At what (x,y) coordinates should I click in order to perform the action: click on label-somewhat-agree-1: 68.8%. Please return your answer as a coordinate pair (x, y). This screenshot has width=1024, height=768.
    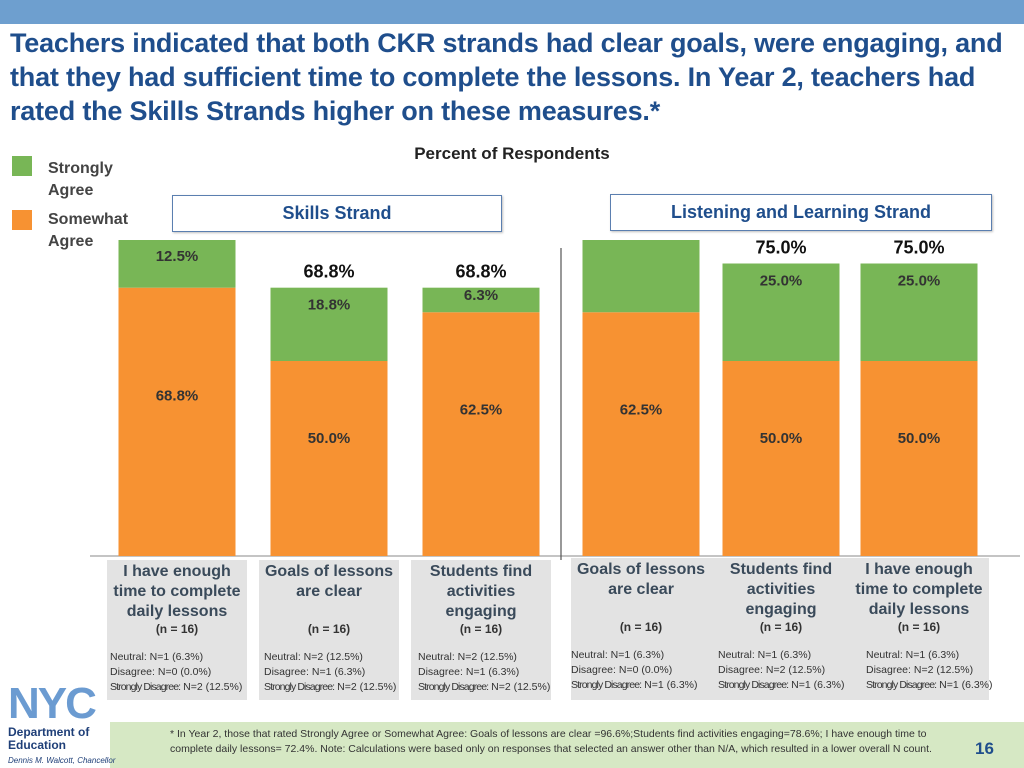
    Looking at the image, I should click on (177, 395).